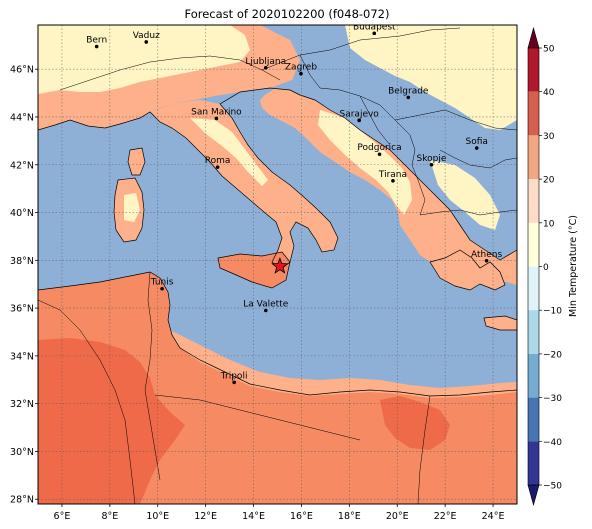 The image size is (592, 529). Describe the element at coordinates (265, 62) in the screenshot. I see `city-label-ljubljana: Ljubljana` at that location.